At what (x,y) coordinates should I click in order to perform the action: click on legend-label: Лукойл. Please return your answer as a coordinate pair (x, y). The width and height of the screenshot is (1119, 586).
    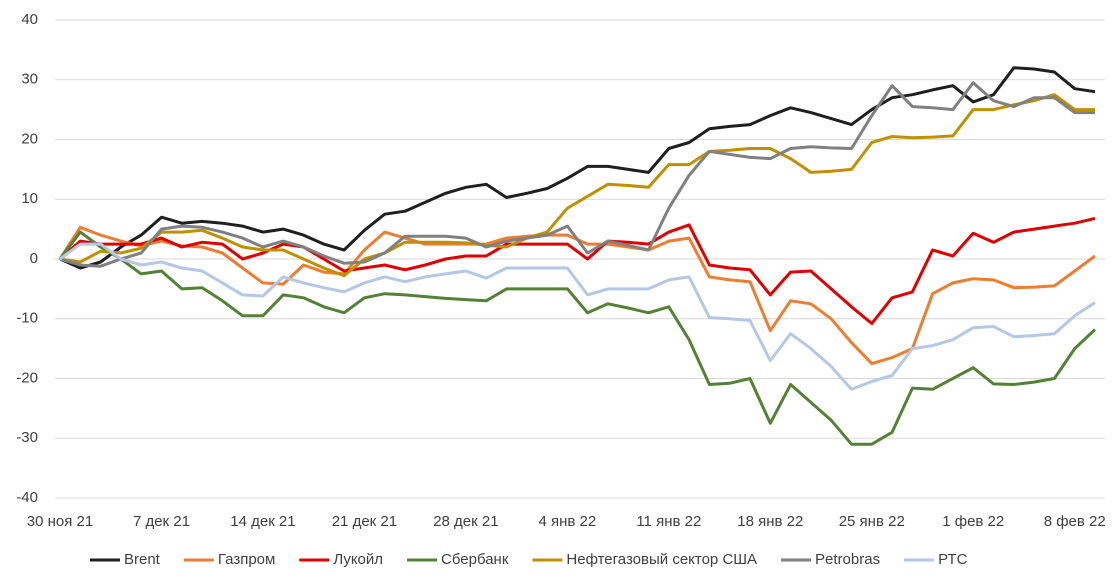
    Looking at the image, I should click on (358, 559).